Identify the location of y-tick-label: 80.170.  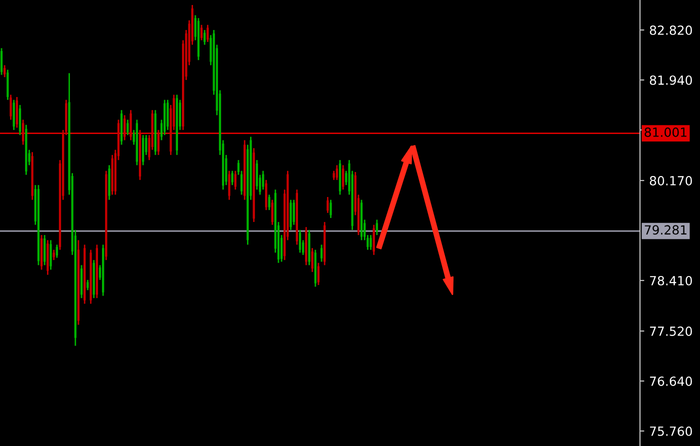
(671, 181).